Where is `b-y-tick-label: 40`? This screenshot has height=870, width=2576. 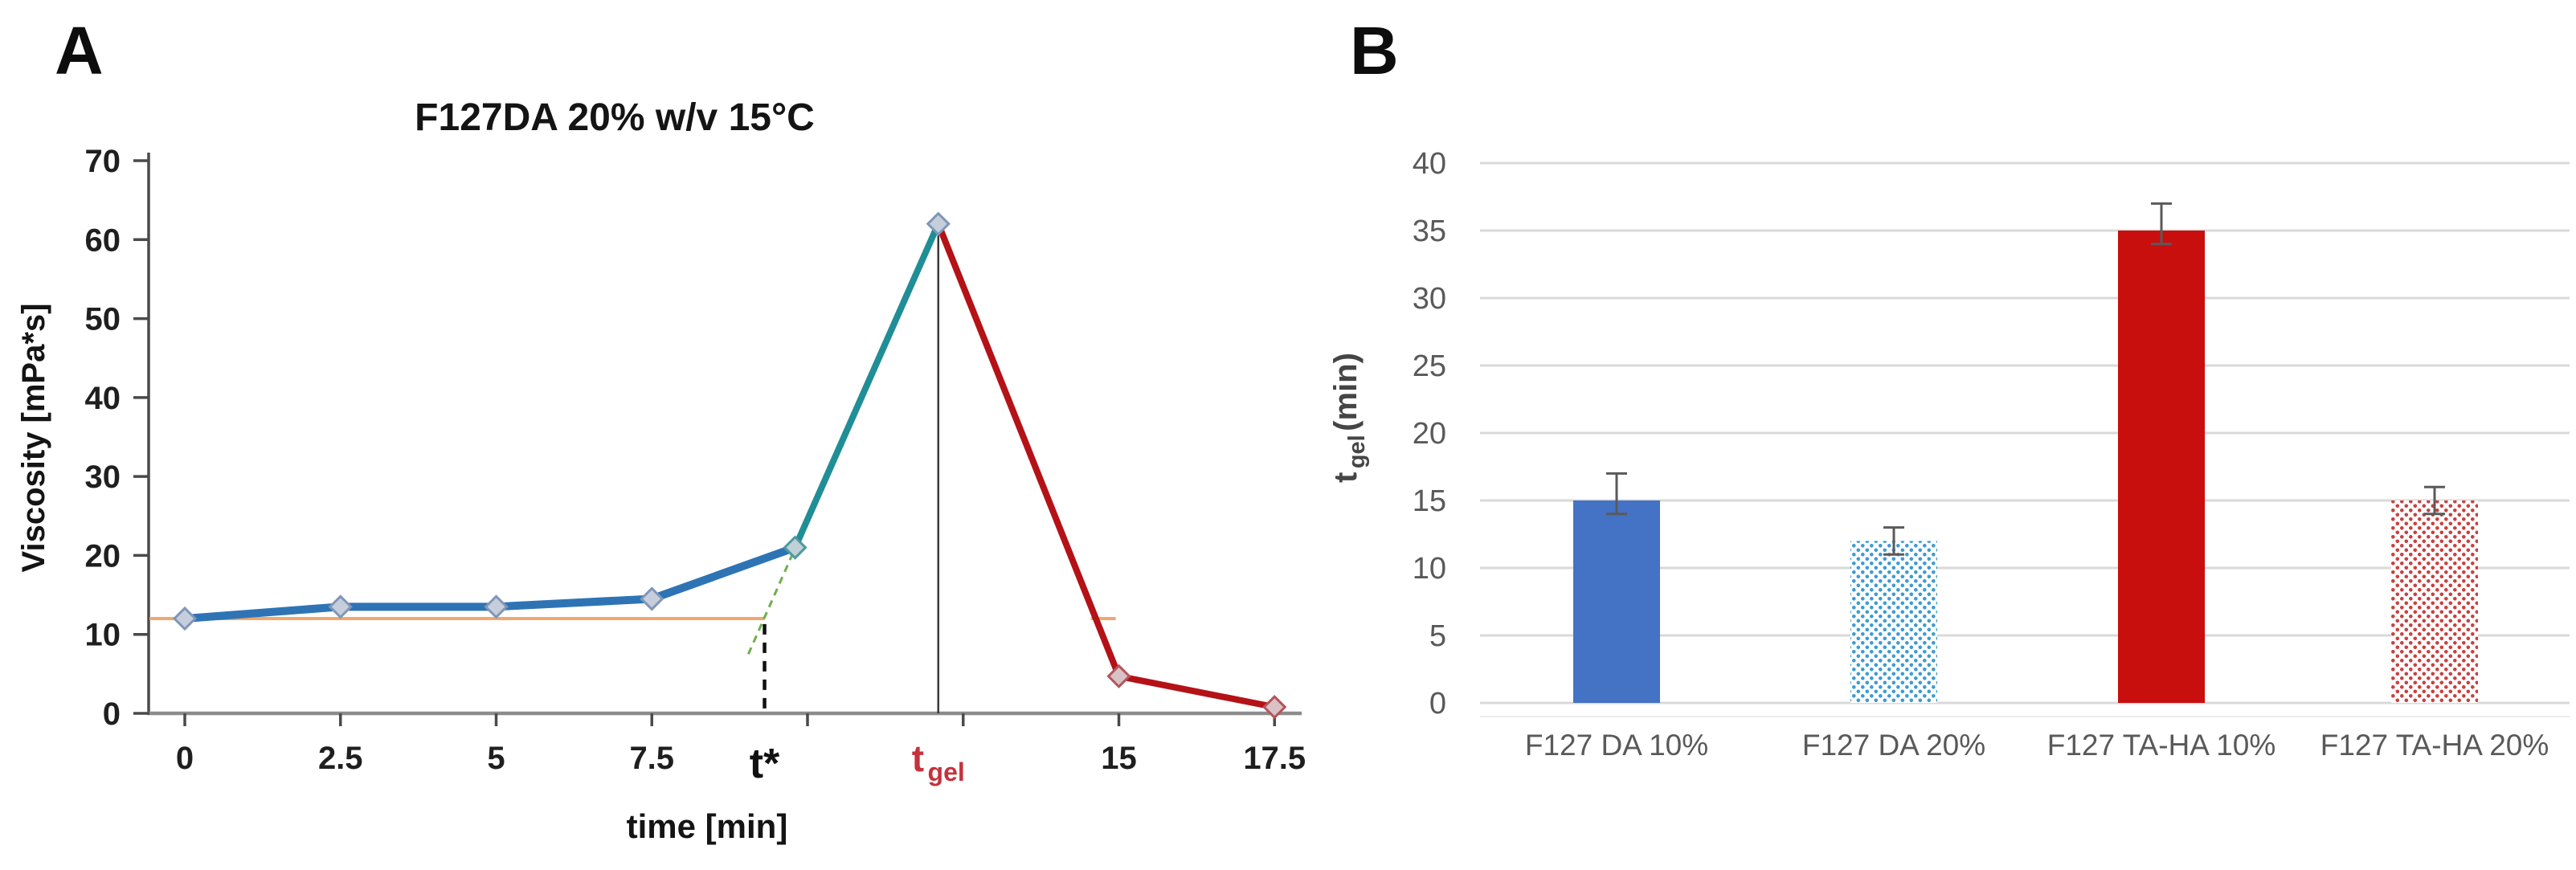 b-y-tick-label: 40 is located at coordinates (1429, 164).